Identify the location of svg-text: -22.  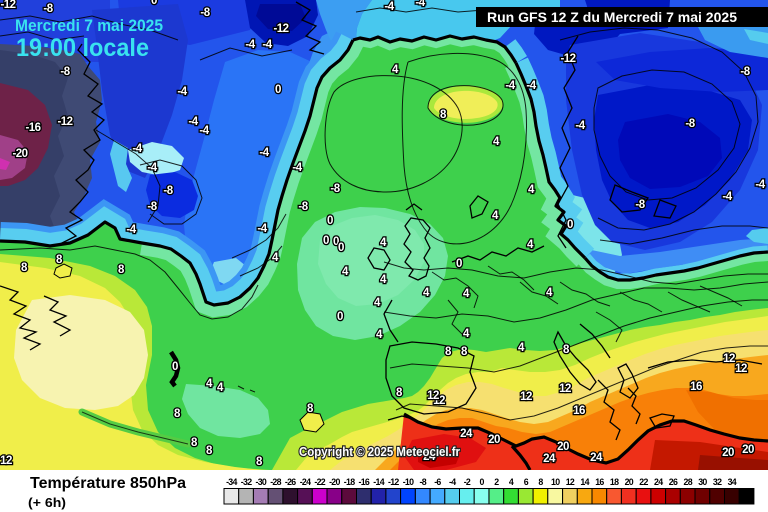
(319, 482).